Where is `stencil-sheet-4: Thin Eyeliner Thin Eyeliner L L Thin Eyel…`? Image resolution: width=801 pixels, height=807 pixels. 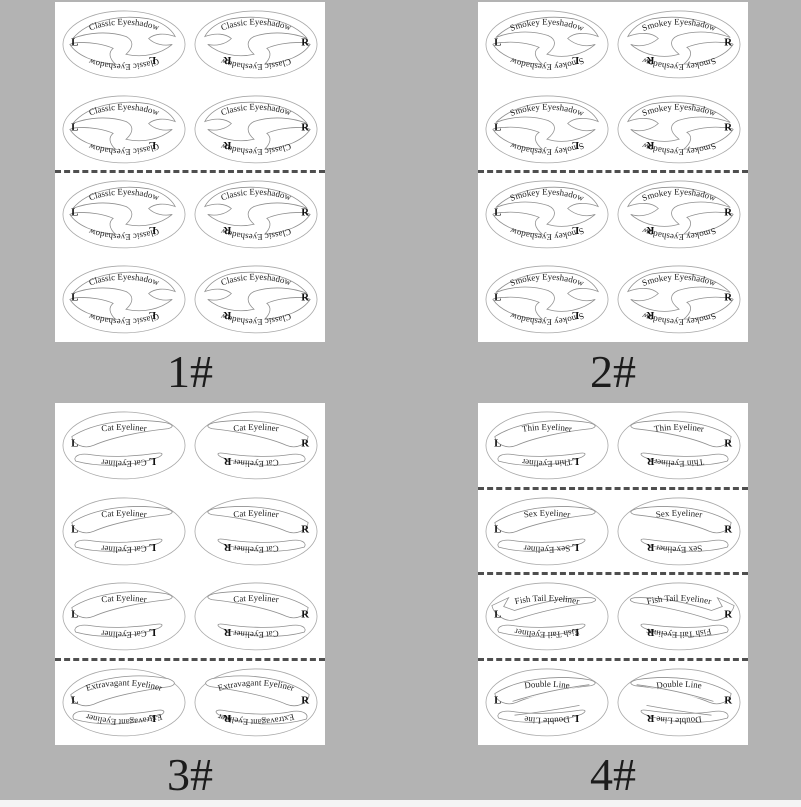 stencil-sheet-4: Thin Eyeliner Thin Eyeliner L L Thin Eyel… is located at coordinates (613, 574).